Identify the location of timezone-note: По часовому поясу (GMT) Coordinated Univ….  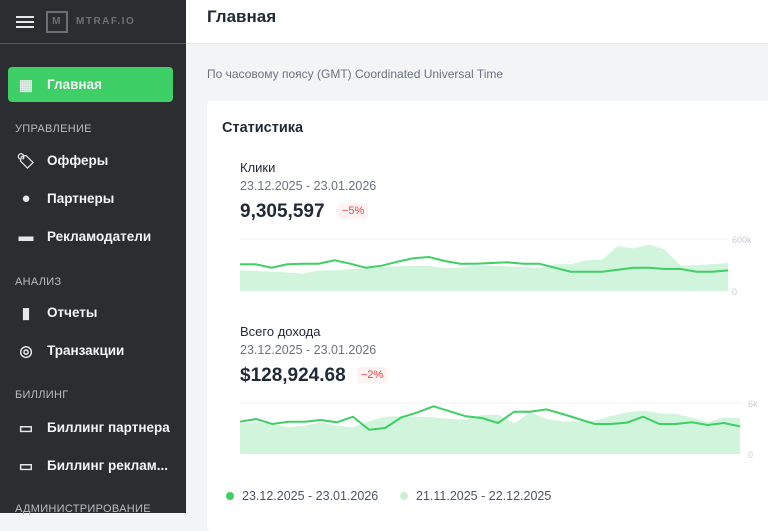
(355, 74).